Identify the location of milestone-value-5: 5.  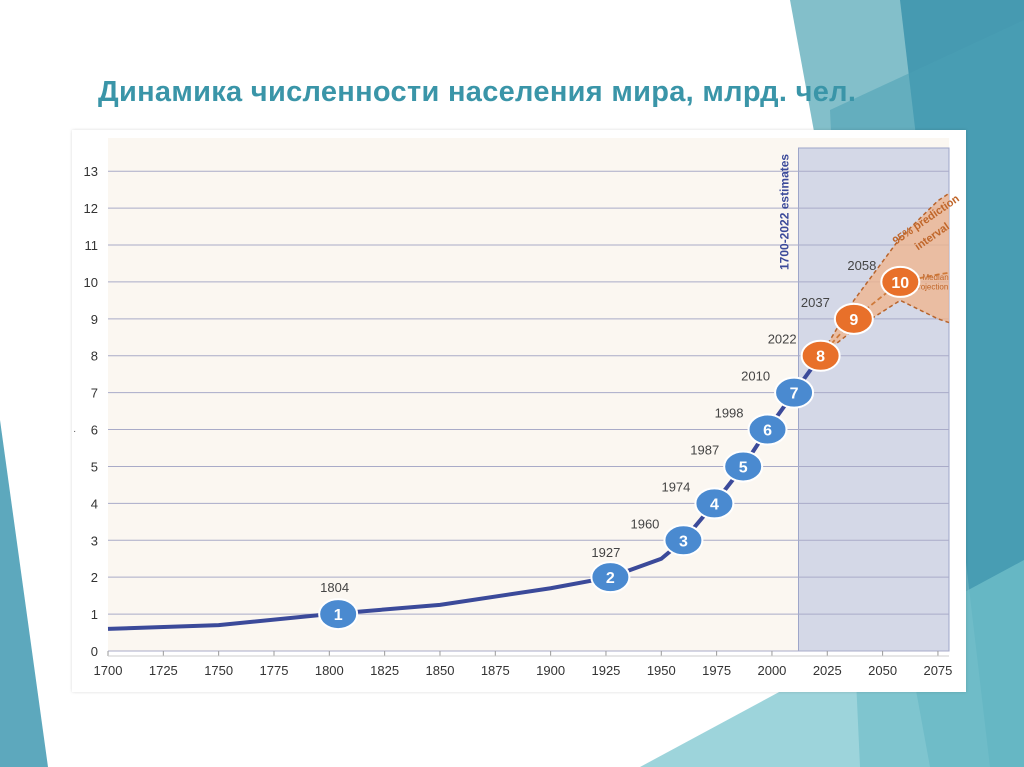
(743, 467).